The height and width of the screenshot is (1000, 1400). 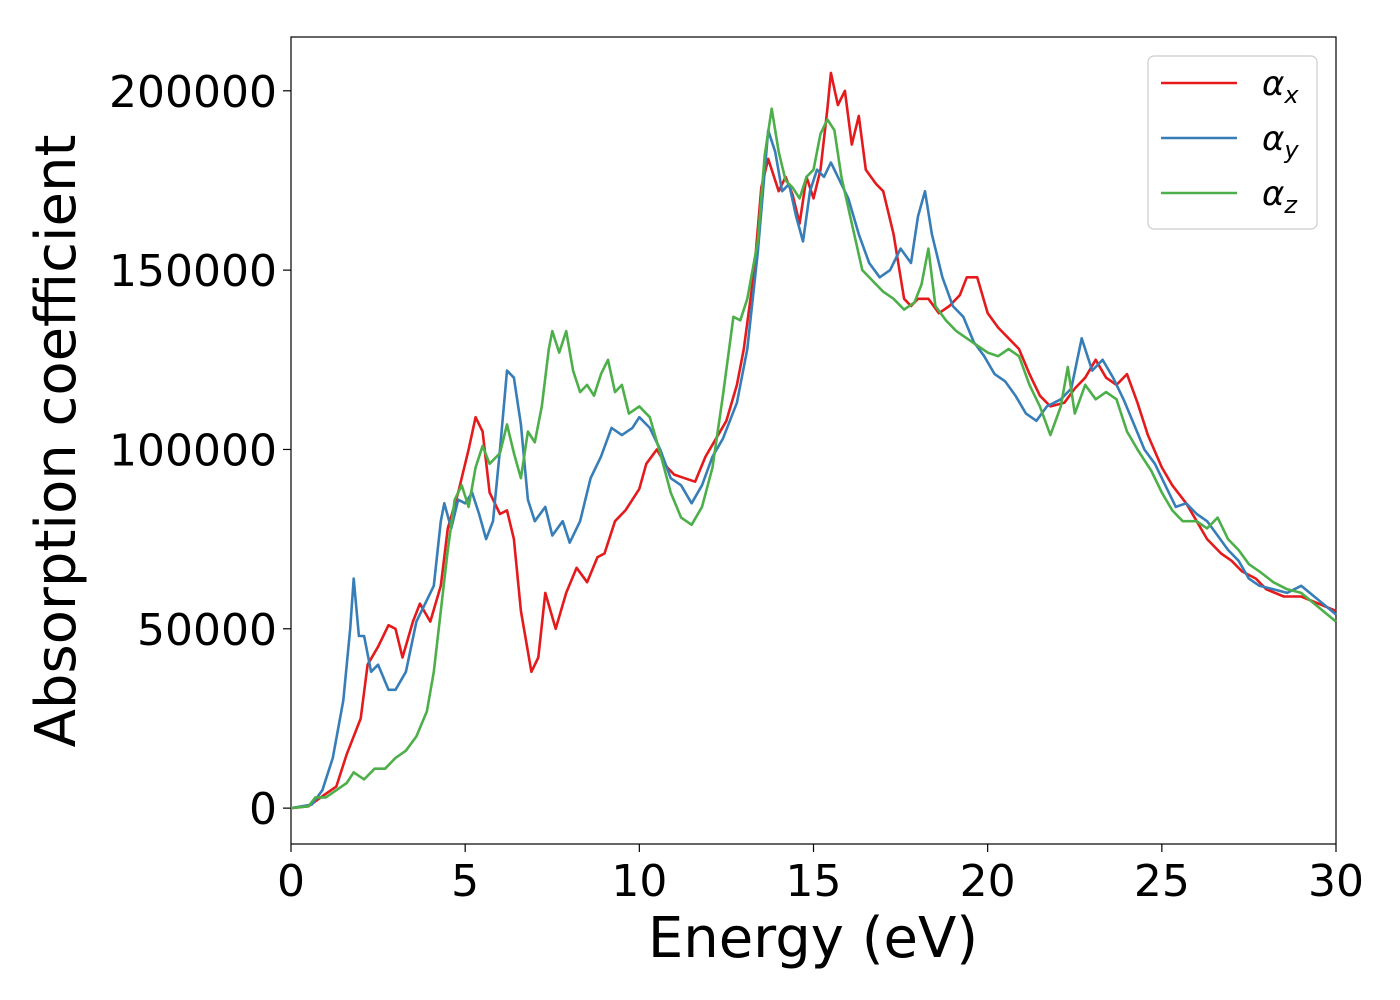 What do you see at coordinates (207, 630) in the screenshot?
I see `y-tick-label: 50000` at bounding box center [207, 630].